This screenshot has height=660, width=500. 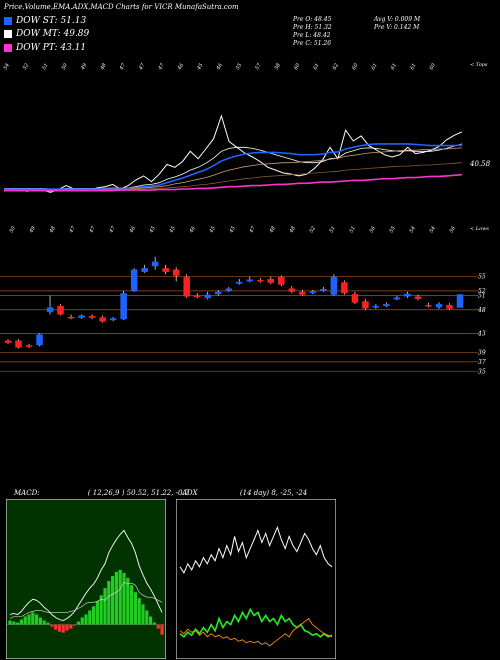 I want to click on tops-label: 51, so click(x=45, y=66).